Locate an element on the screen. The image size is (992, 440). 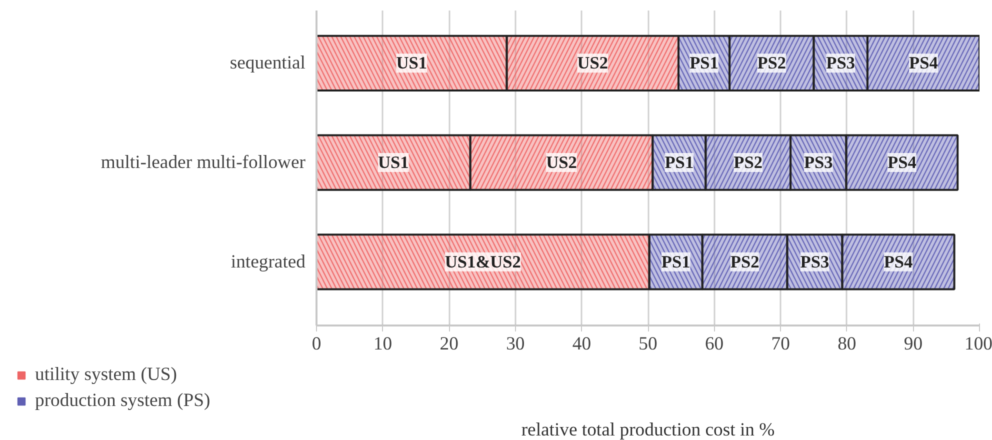
legend-label: production system (PS) is located at coordinates (122, 401).